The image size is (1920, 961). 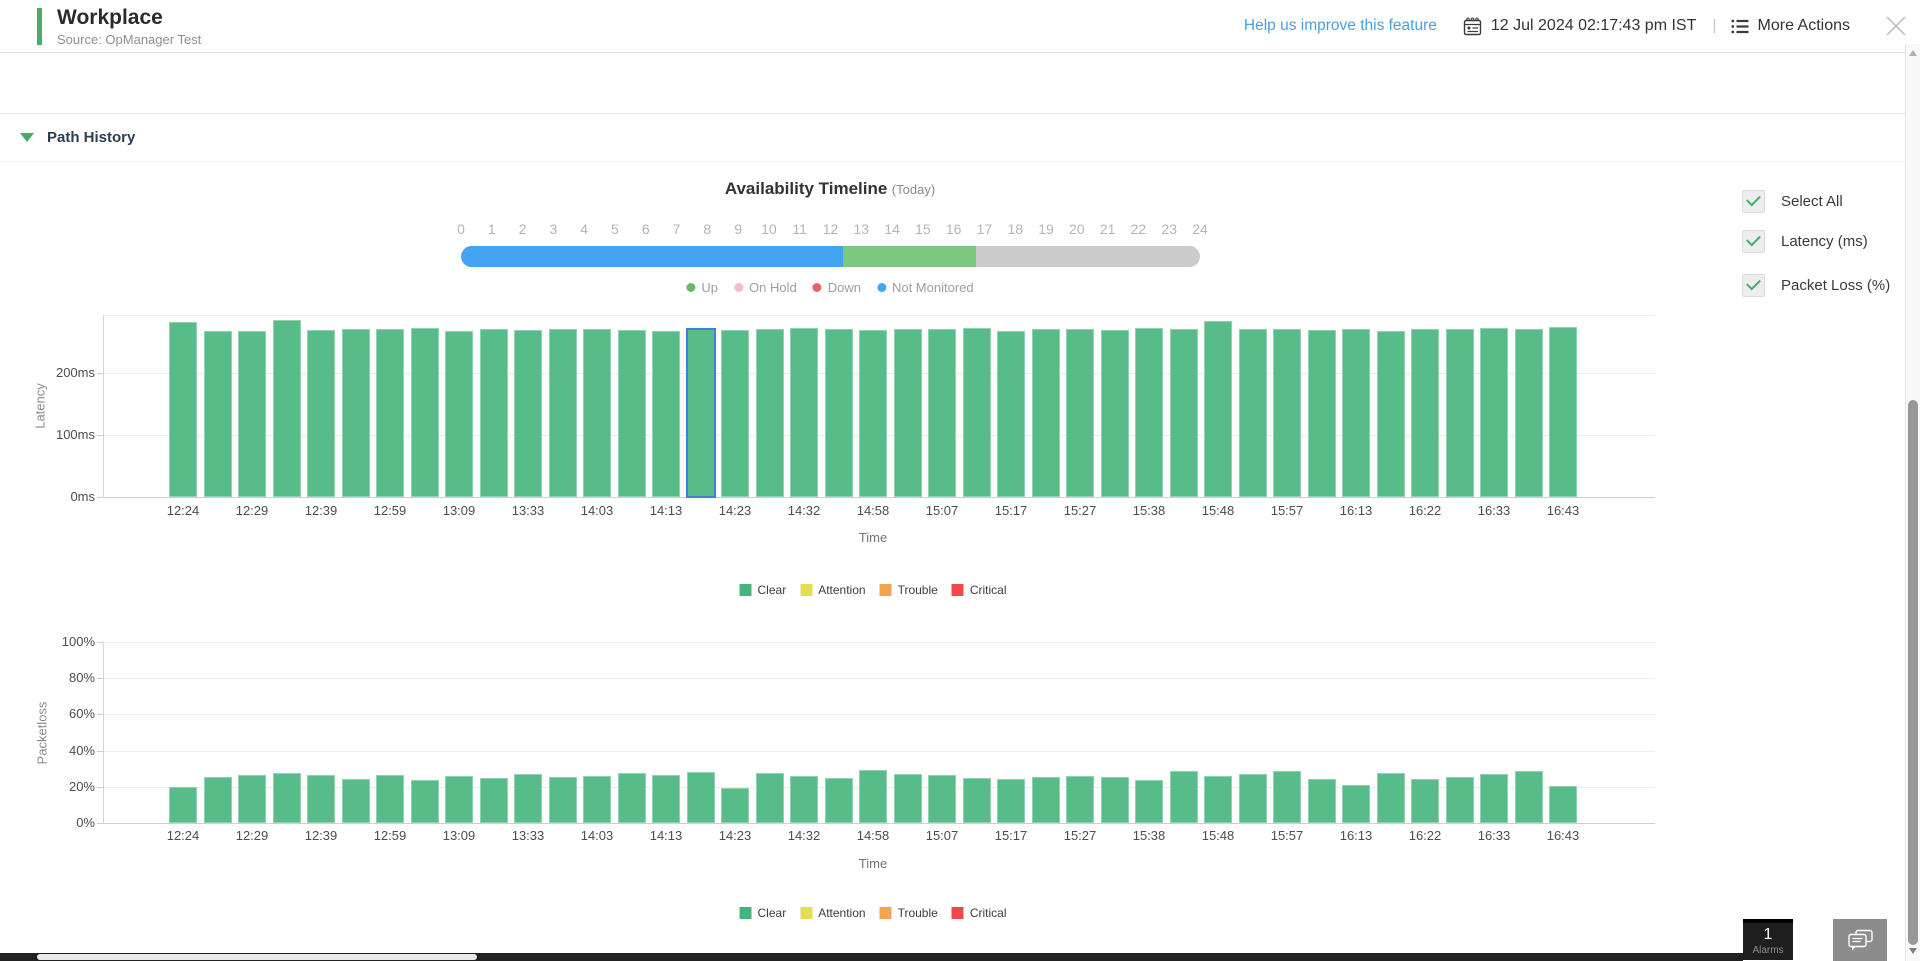 I want to click on horizontal-scrollbar, so click(x=871, y=957).